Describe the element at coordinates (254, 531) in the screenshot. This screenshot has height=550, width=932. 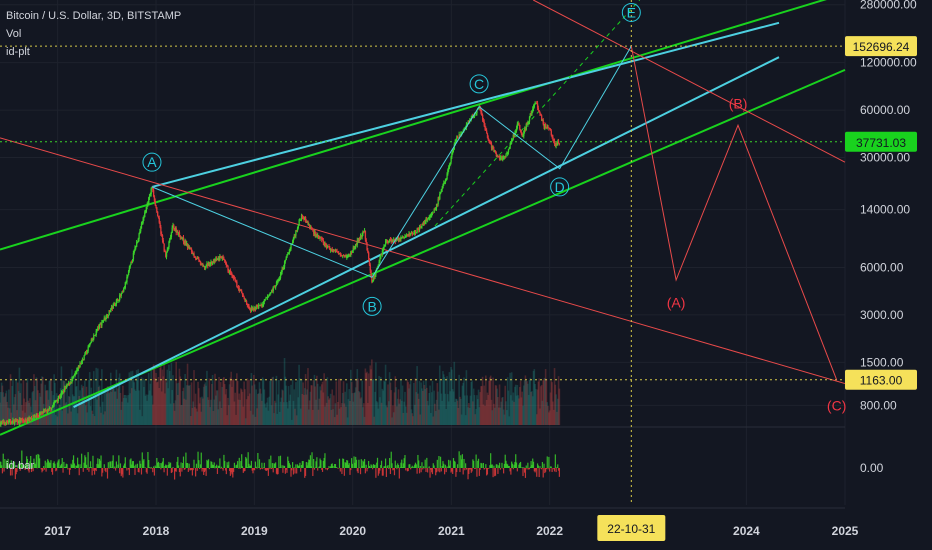
I see `x-tick-label: 2019` at that location.